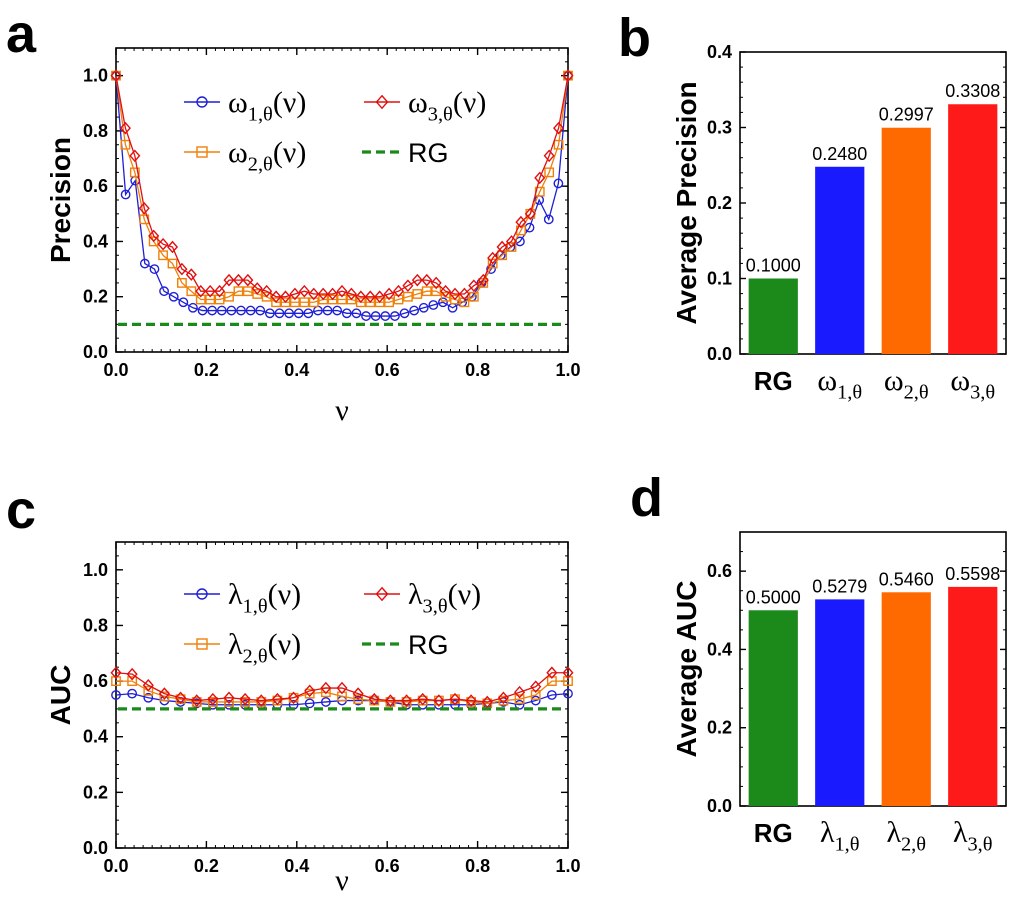 This screenshot has height=900, width=1036. I want to click on panel-letter-a: a, so click(21, 34).